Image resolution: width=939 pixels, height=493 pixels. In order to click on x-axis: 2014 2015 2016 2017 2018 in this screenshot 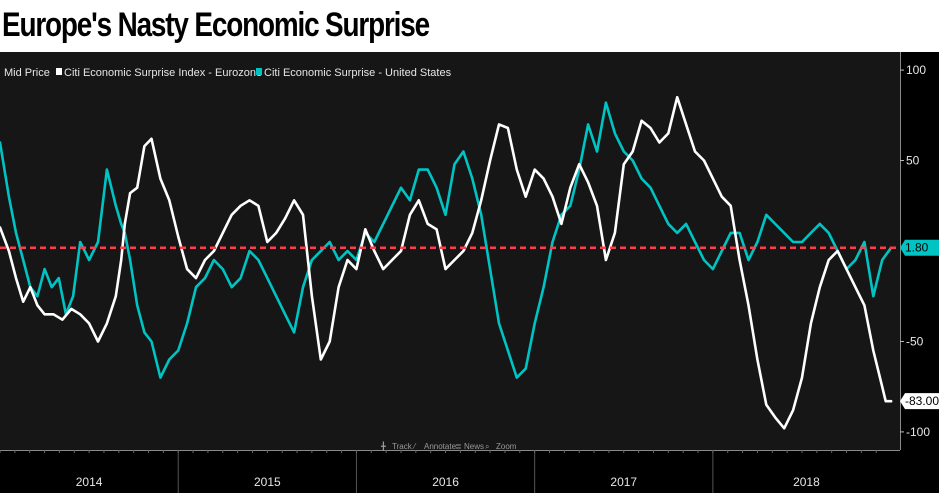, I will do `click(438, 471)`.